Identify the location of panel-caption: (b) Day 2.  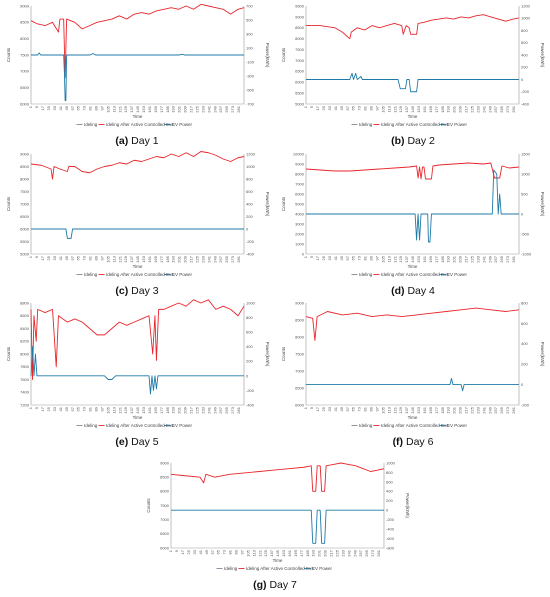
(413, 141).